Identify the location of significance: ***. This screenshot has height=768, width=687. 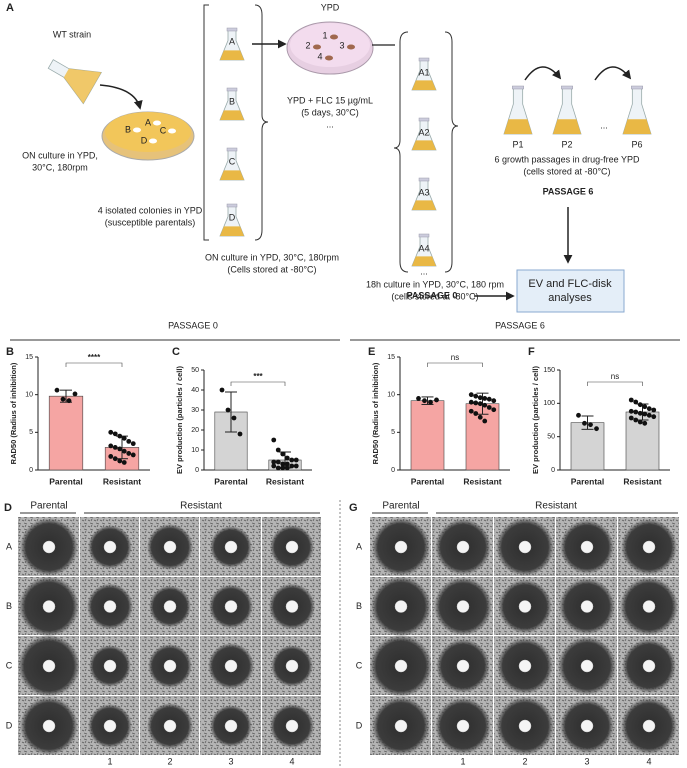
(258, 376).